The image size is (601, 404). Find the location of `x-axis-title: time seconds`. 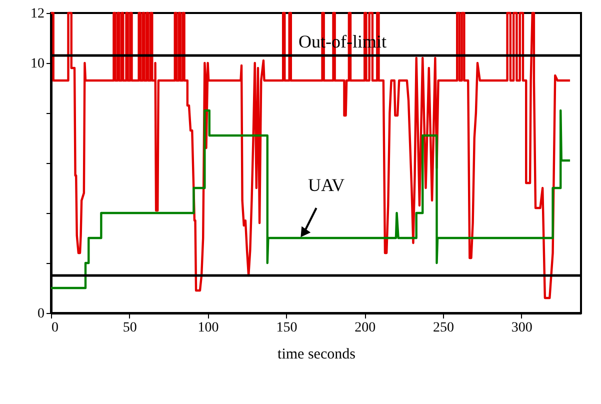

x-axis-title: time seconds is located at coordinates (317, 354).